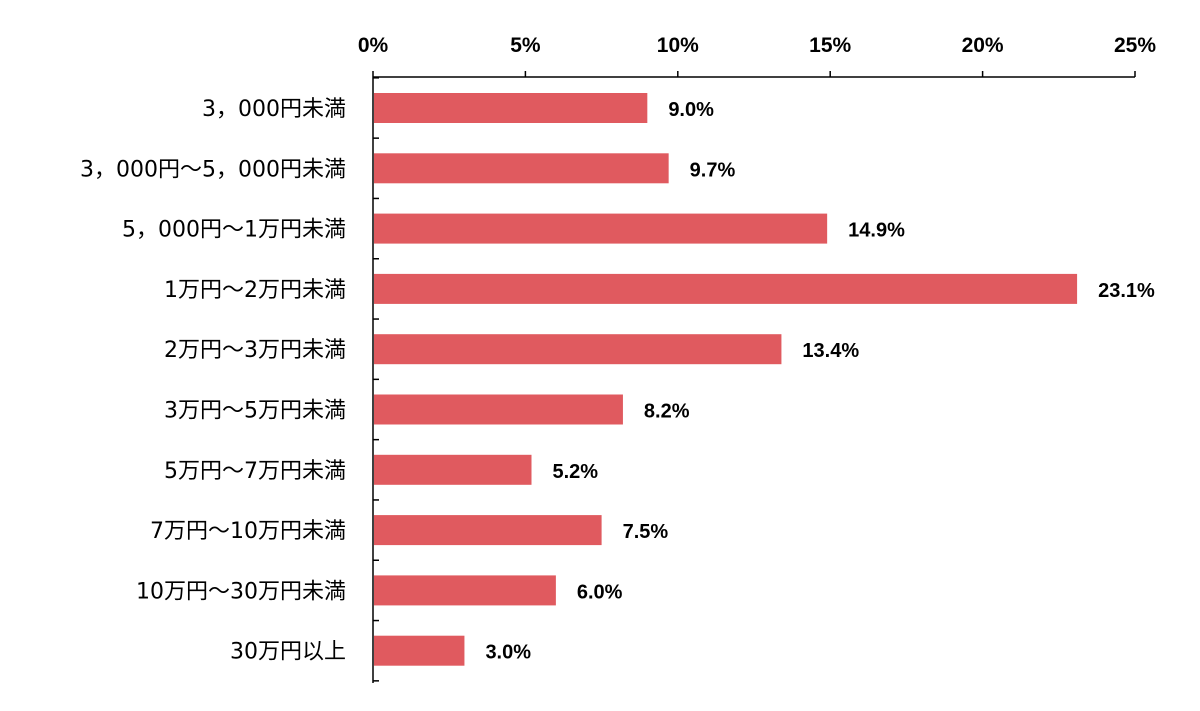  I want to click on y-axis, so click(375, 380).